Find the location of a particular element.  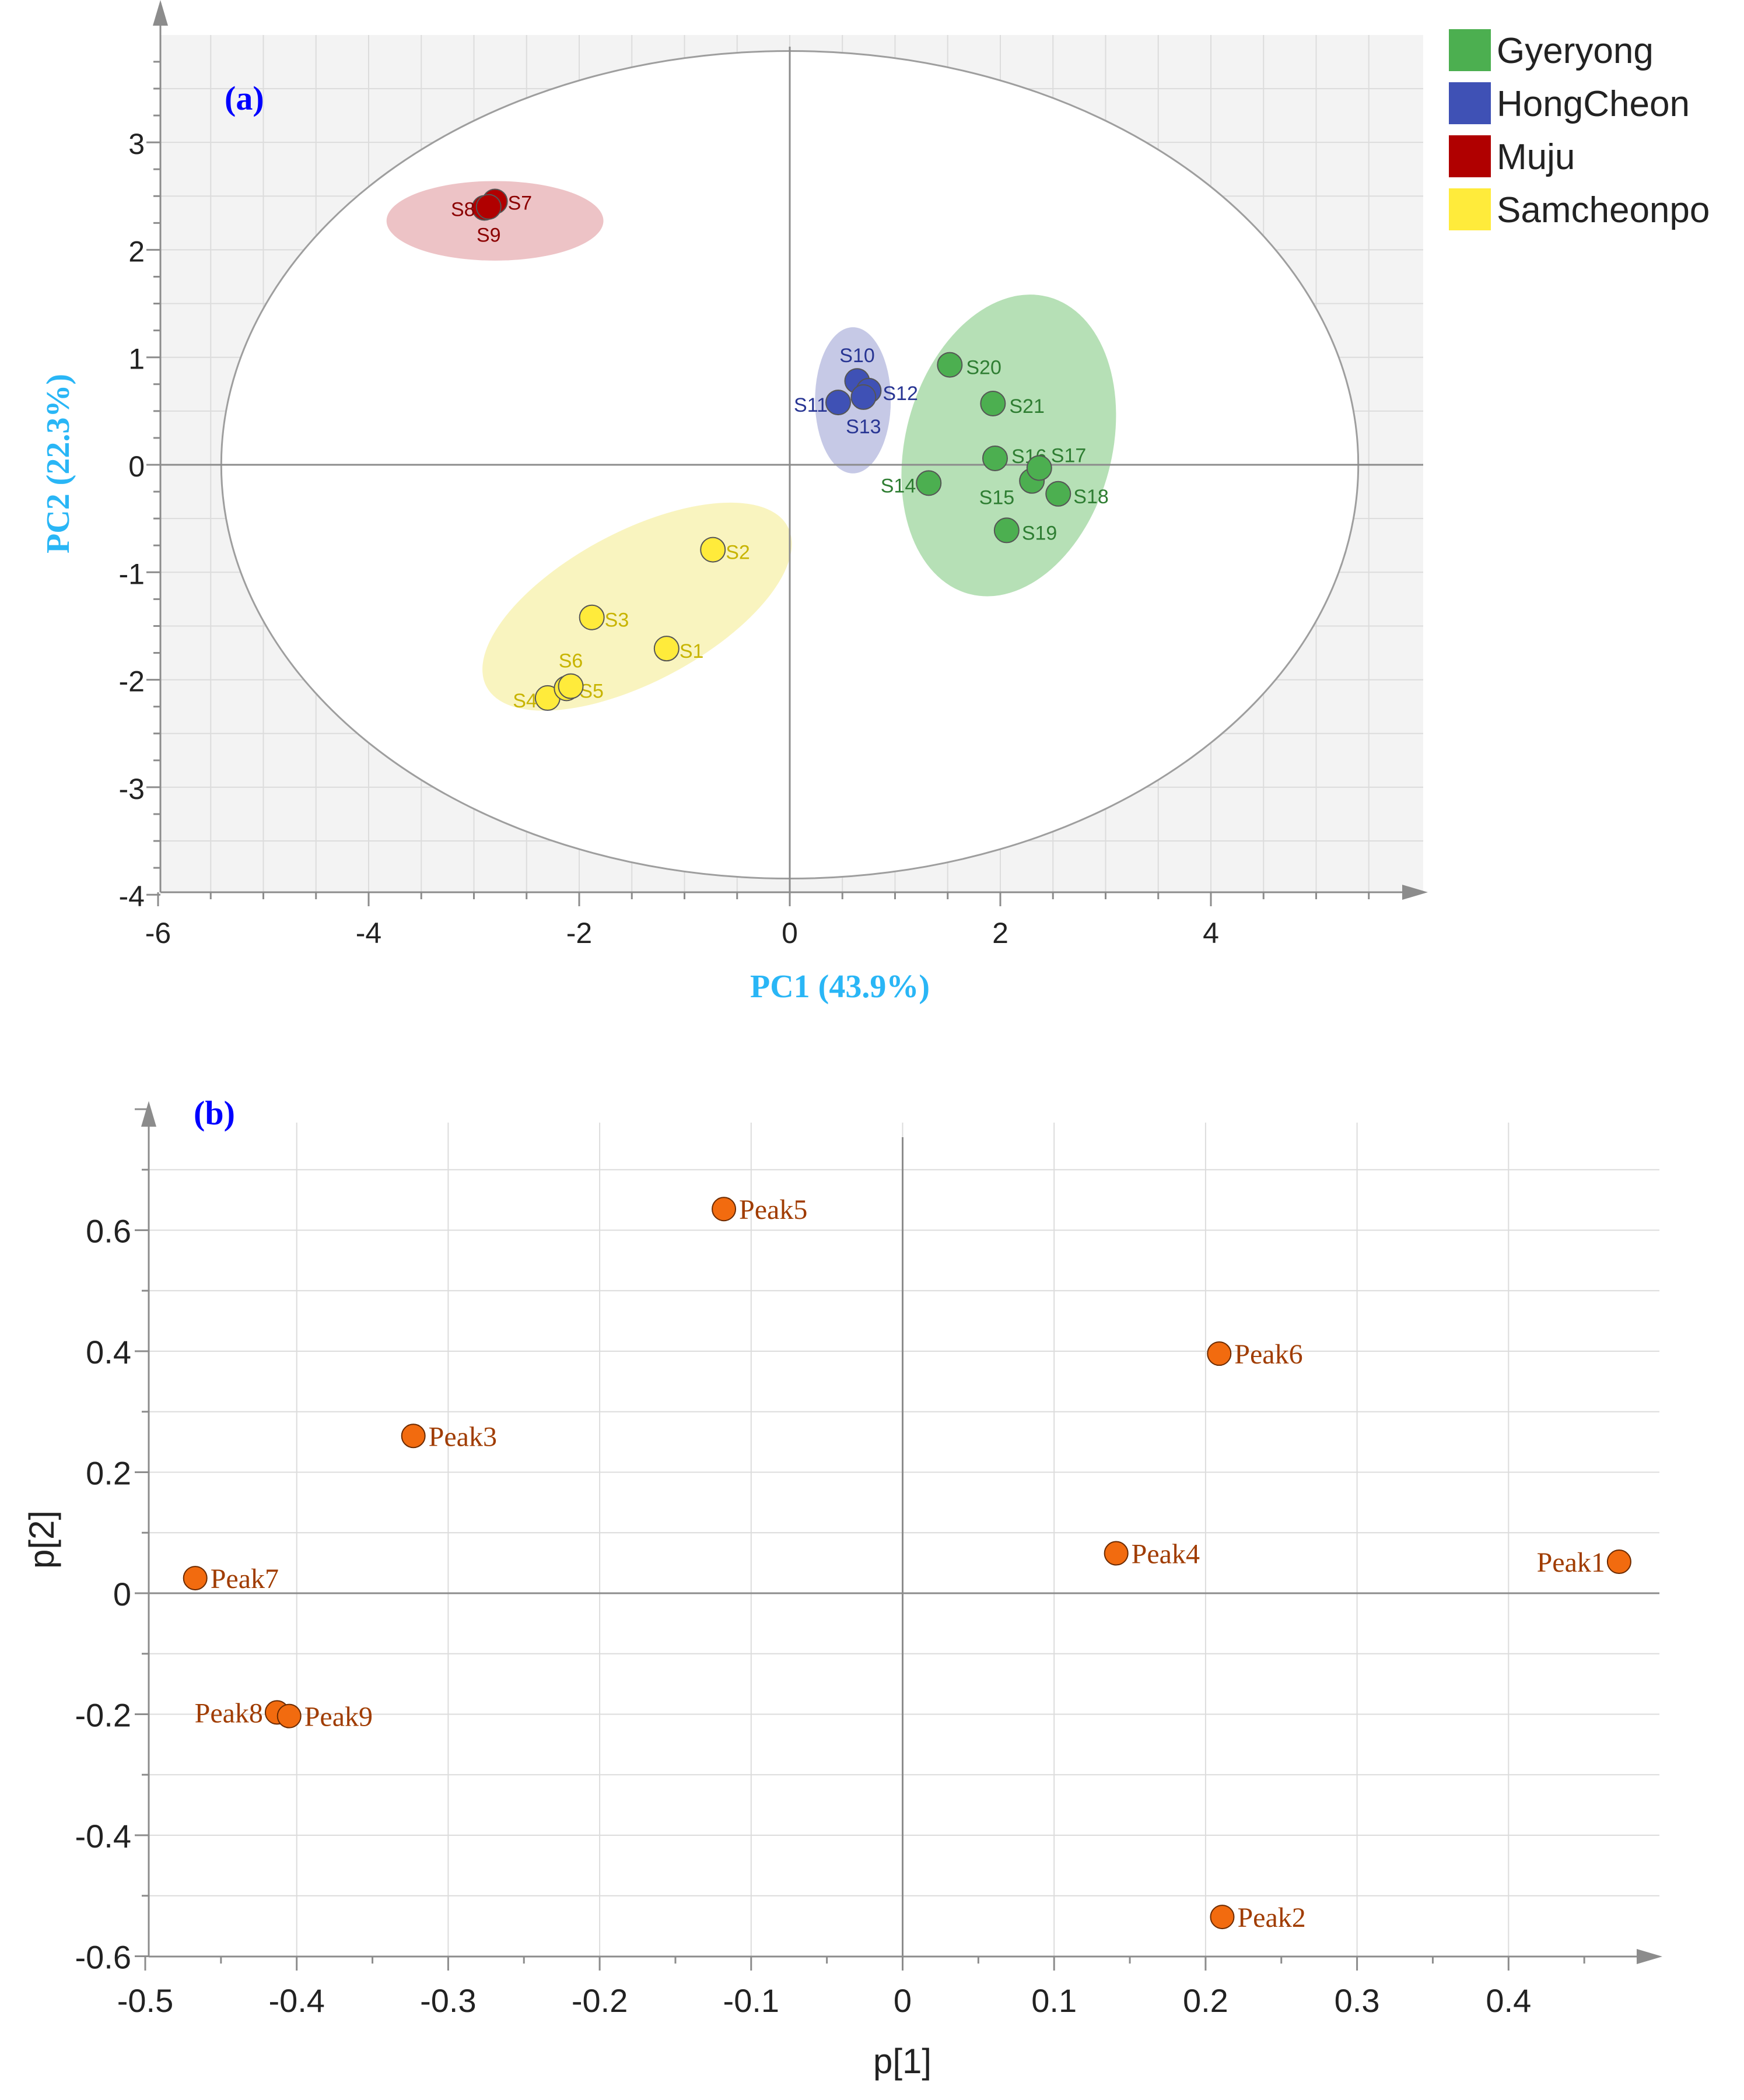

point-label-s20: S20 is located at coordinates (983, 368).